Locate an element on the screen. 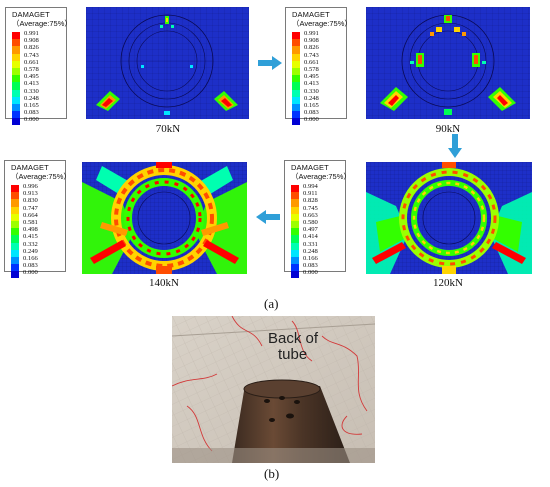 This screenshot has height=487, width=550. legend-value: 0.414 is located at coordinates (310, 237).